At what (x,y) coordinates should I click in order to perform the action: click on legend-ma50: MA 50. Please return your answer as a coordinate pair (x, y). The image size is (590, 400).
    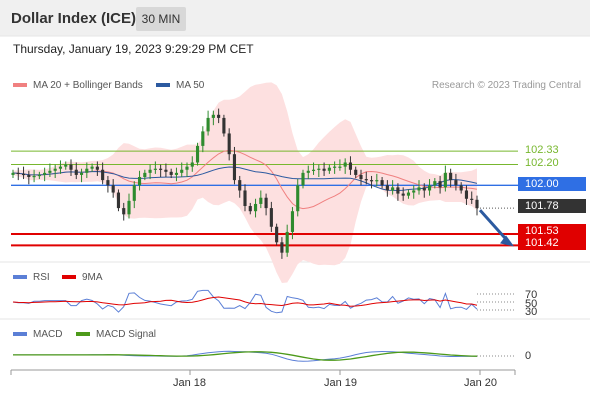
    Looking at the image, I should click on (180, 85).